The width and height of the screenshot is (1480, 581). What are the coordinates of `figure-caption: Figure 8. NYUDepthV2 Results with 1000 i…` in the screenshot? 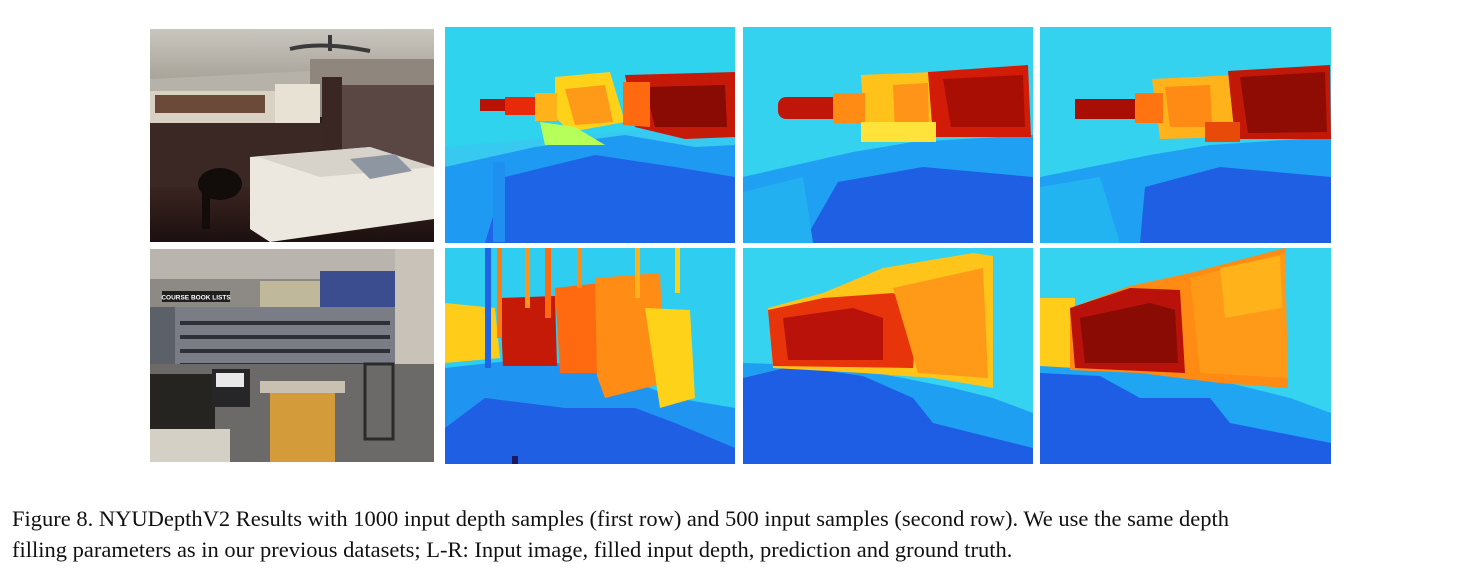 It's located at (742, 534).